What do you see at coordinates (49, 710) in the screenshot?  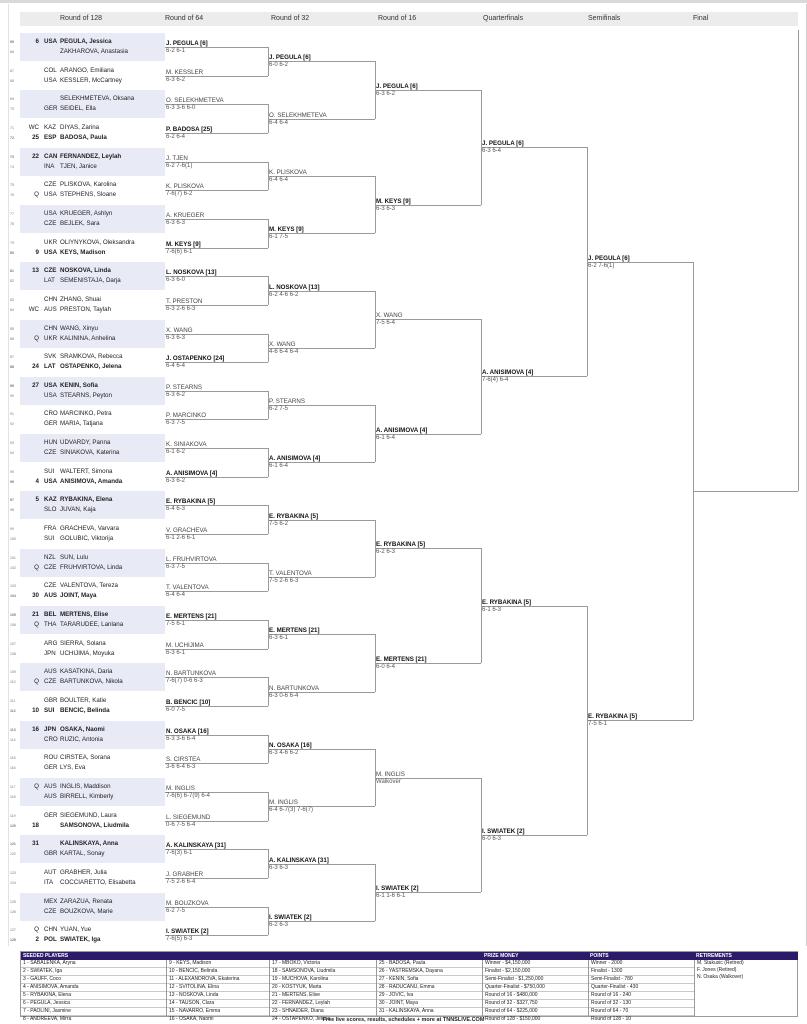 I see `country-code: SUI` at bounding box center [49, 710].